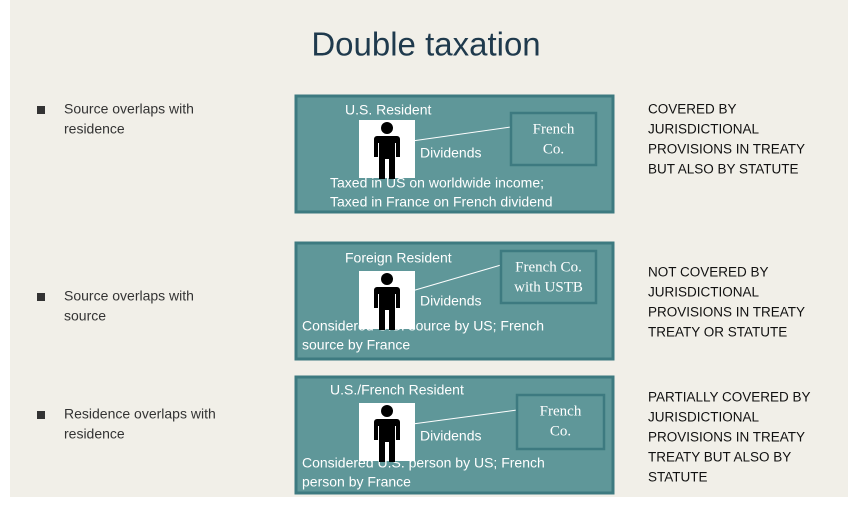 The height and width of the screenshot is (507, 852). What do you see at coordinates (388, 110) in the screenshot?
I see `resident-label: U.S. Resident` at bounding box center [388, 110].